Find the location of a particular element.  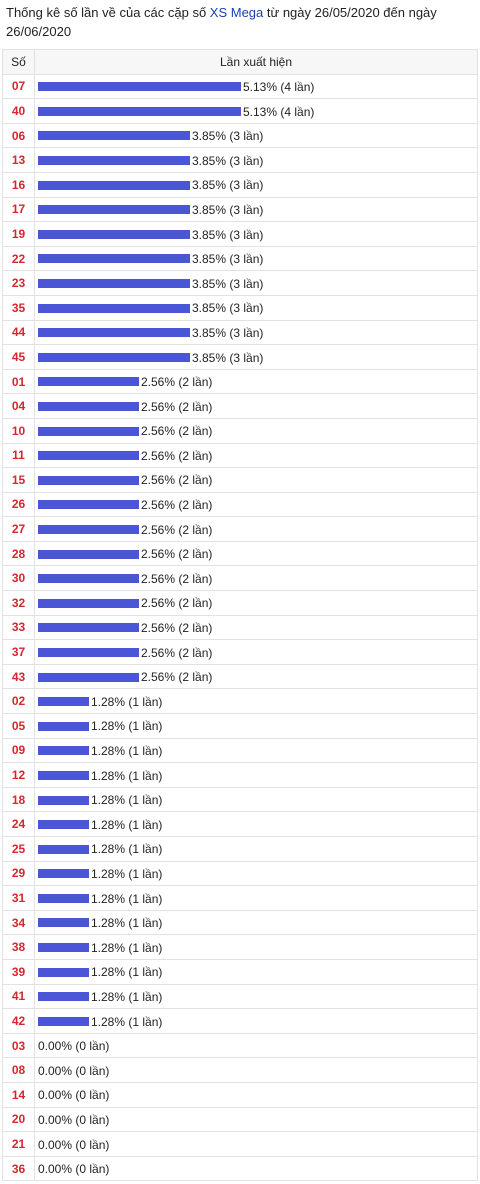

number-cell: 18 is located at coordinates (18, 799).